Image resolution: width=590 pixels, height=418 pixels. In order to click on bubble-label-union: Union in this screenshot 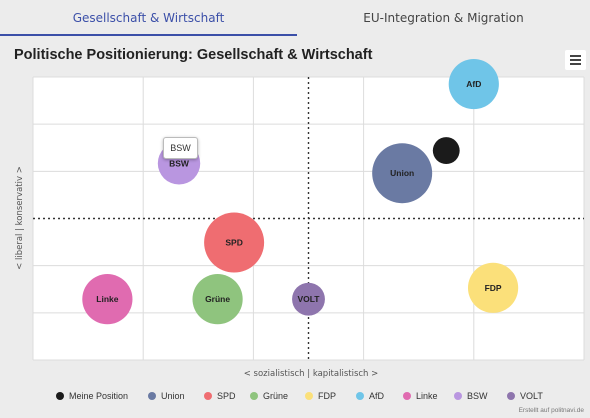, I will do `click(402, 173)`.